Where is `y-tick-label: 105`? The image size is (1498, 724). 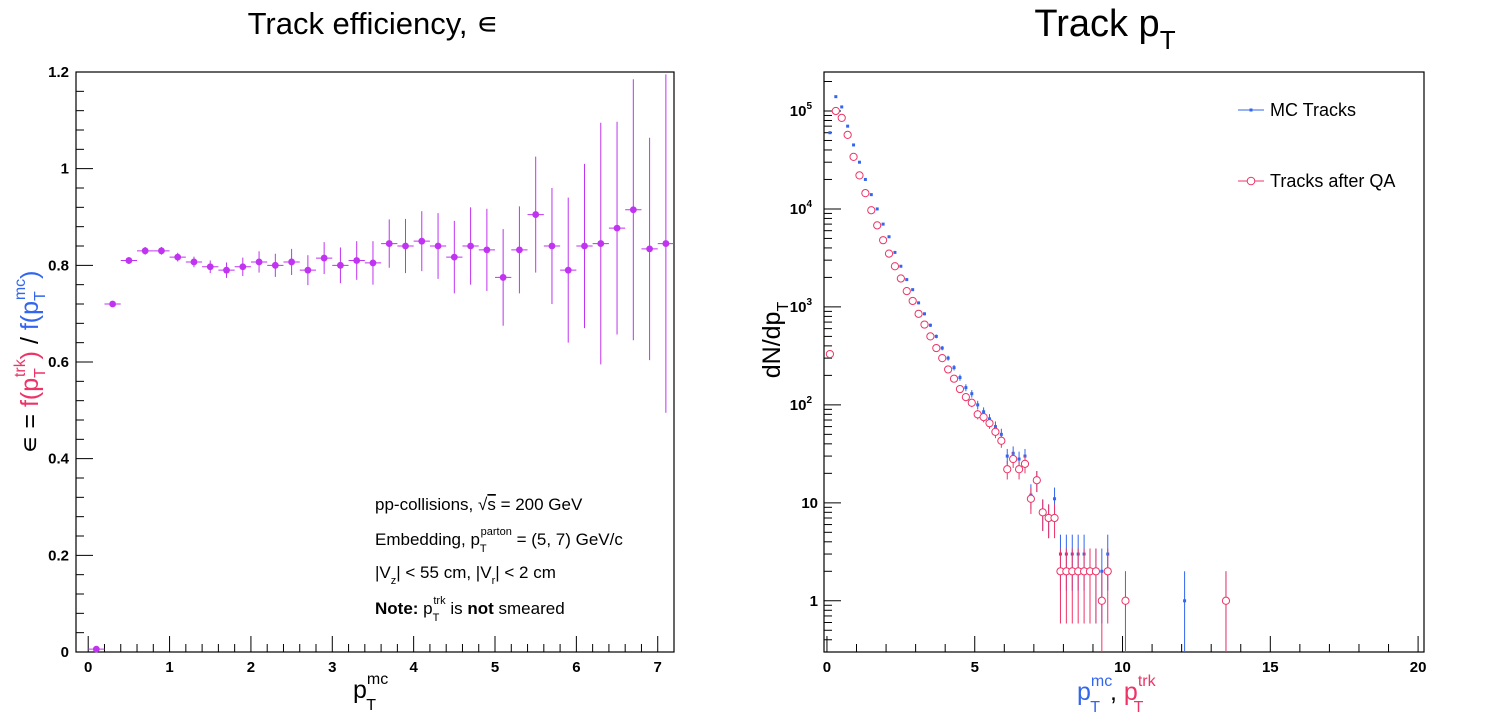
y-tick-label: 105 is located at coordinates (801, 110).